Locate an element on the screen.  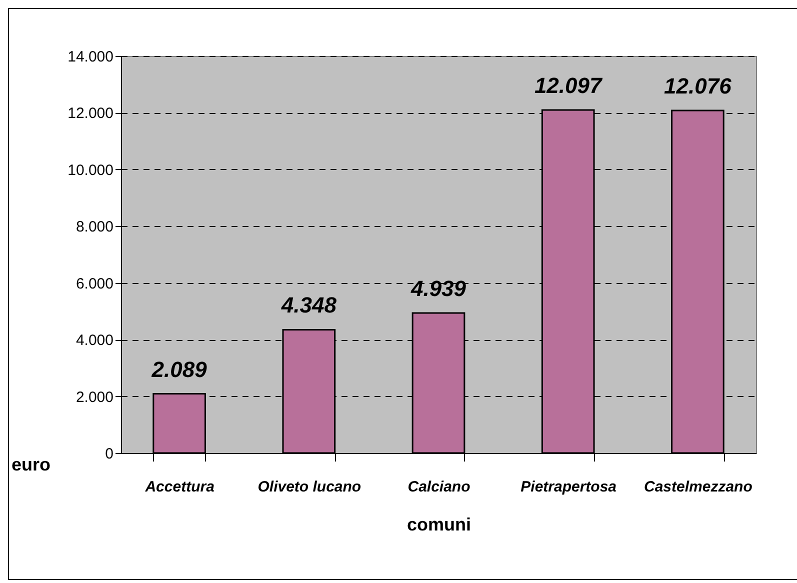
y-tick-label: 12.000 is located at coordinates (91, 113).